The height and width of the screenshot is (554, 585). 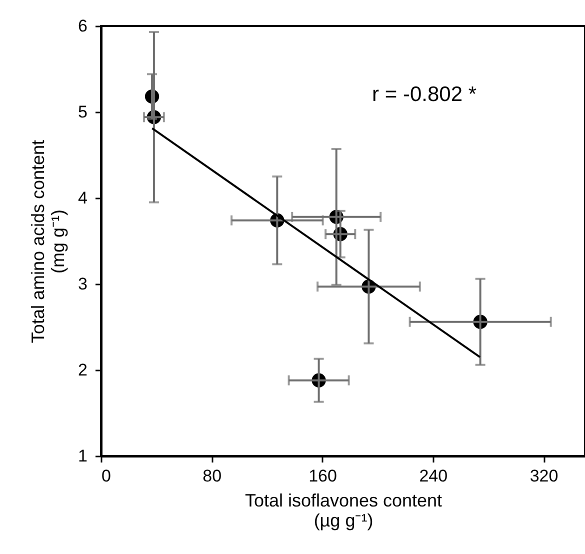 What do you see at coordinates (106, 476) in the screenshot?
I see `x-tick-label: 0` at bounding box center [106, 476].